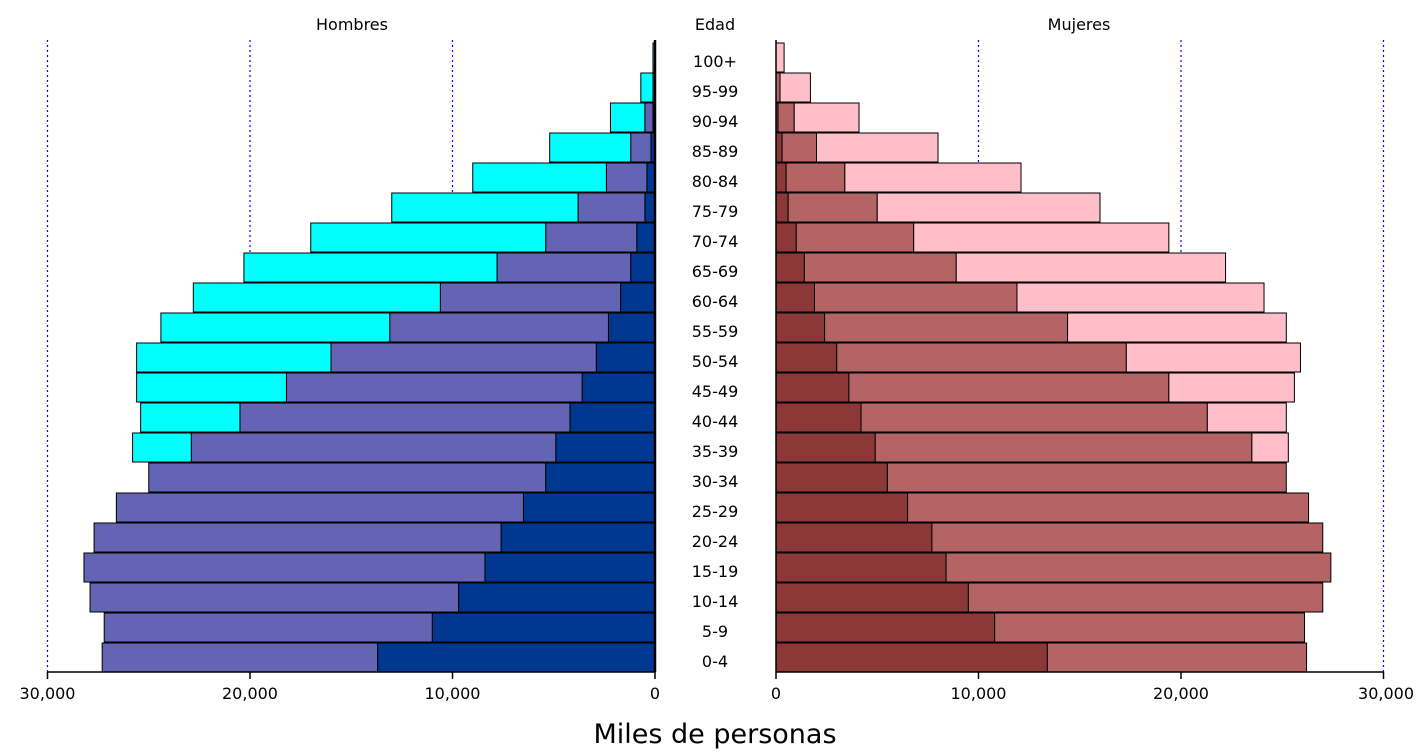  I want to click on bar-left-45-49-s3, so click(211, 387).